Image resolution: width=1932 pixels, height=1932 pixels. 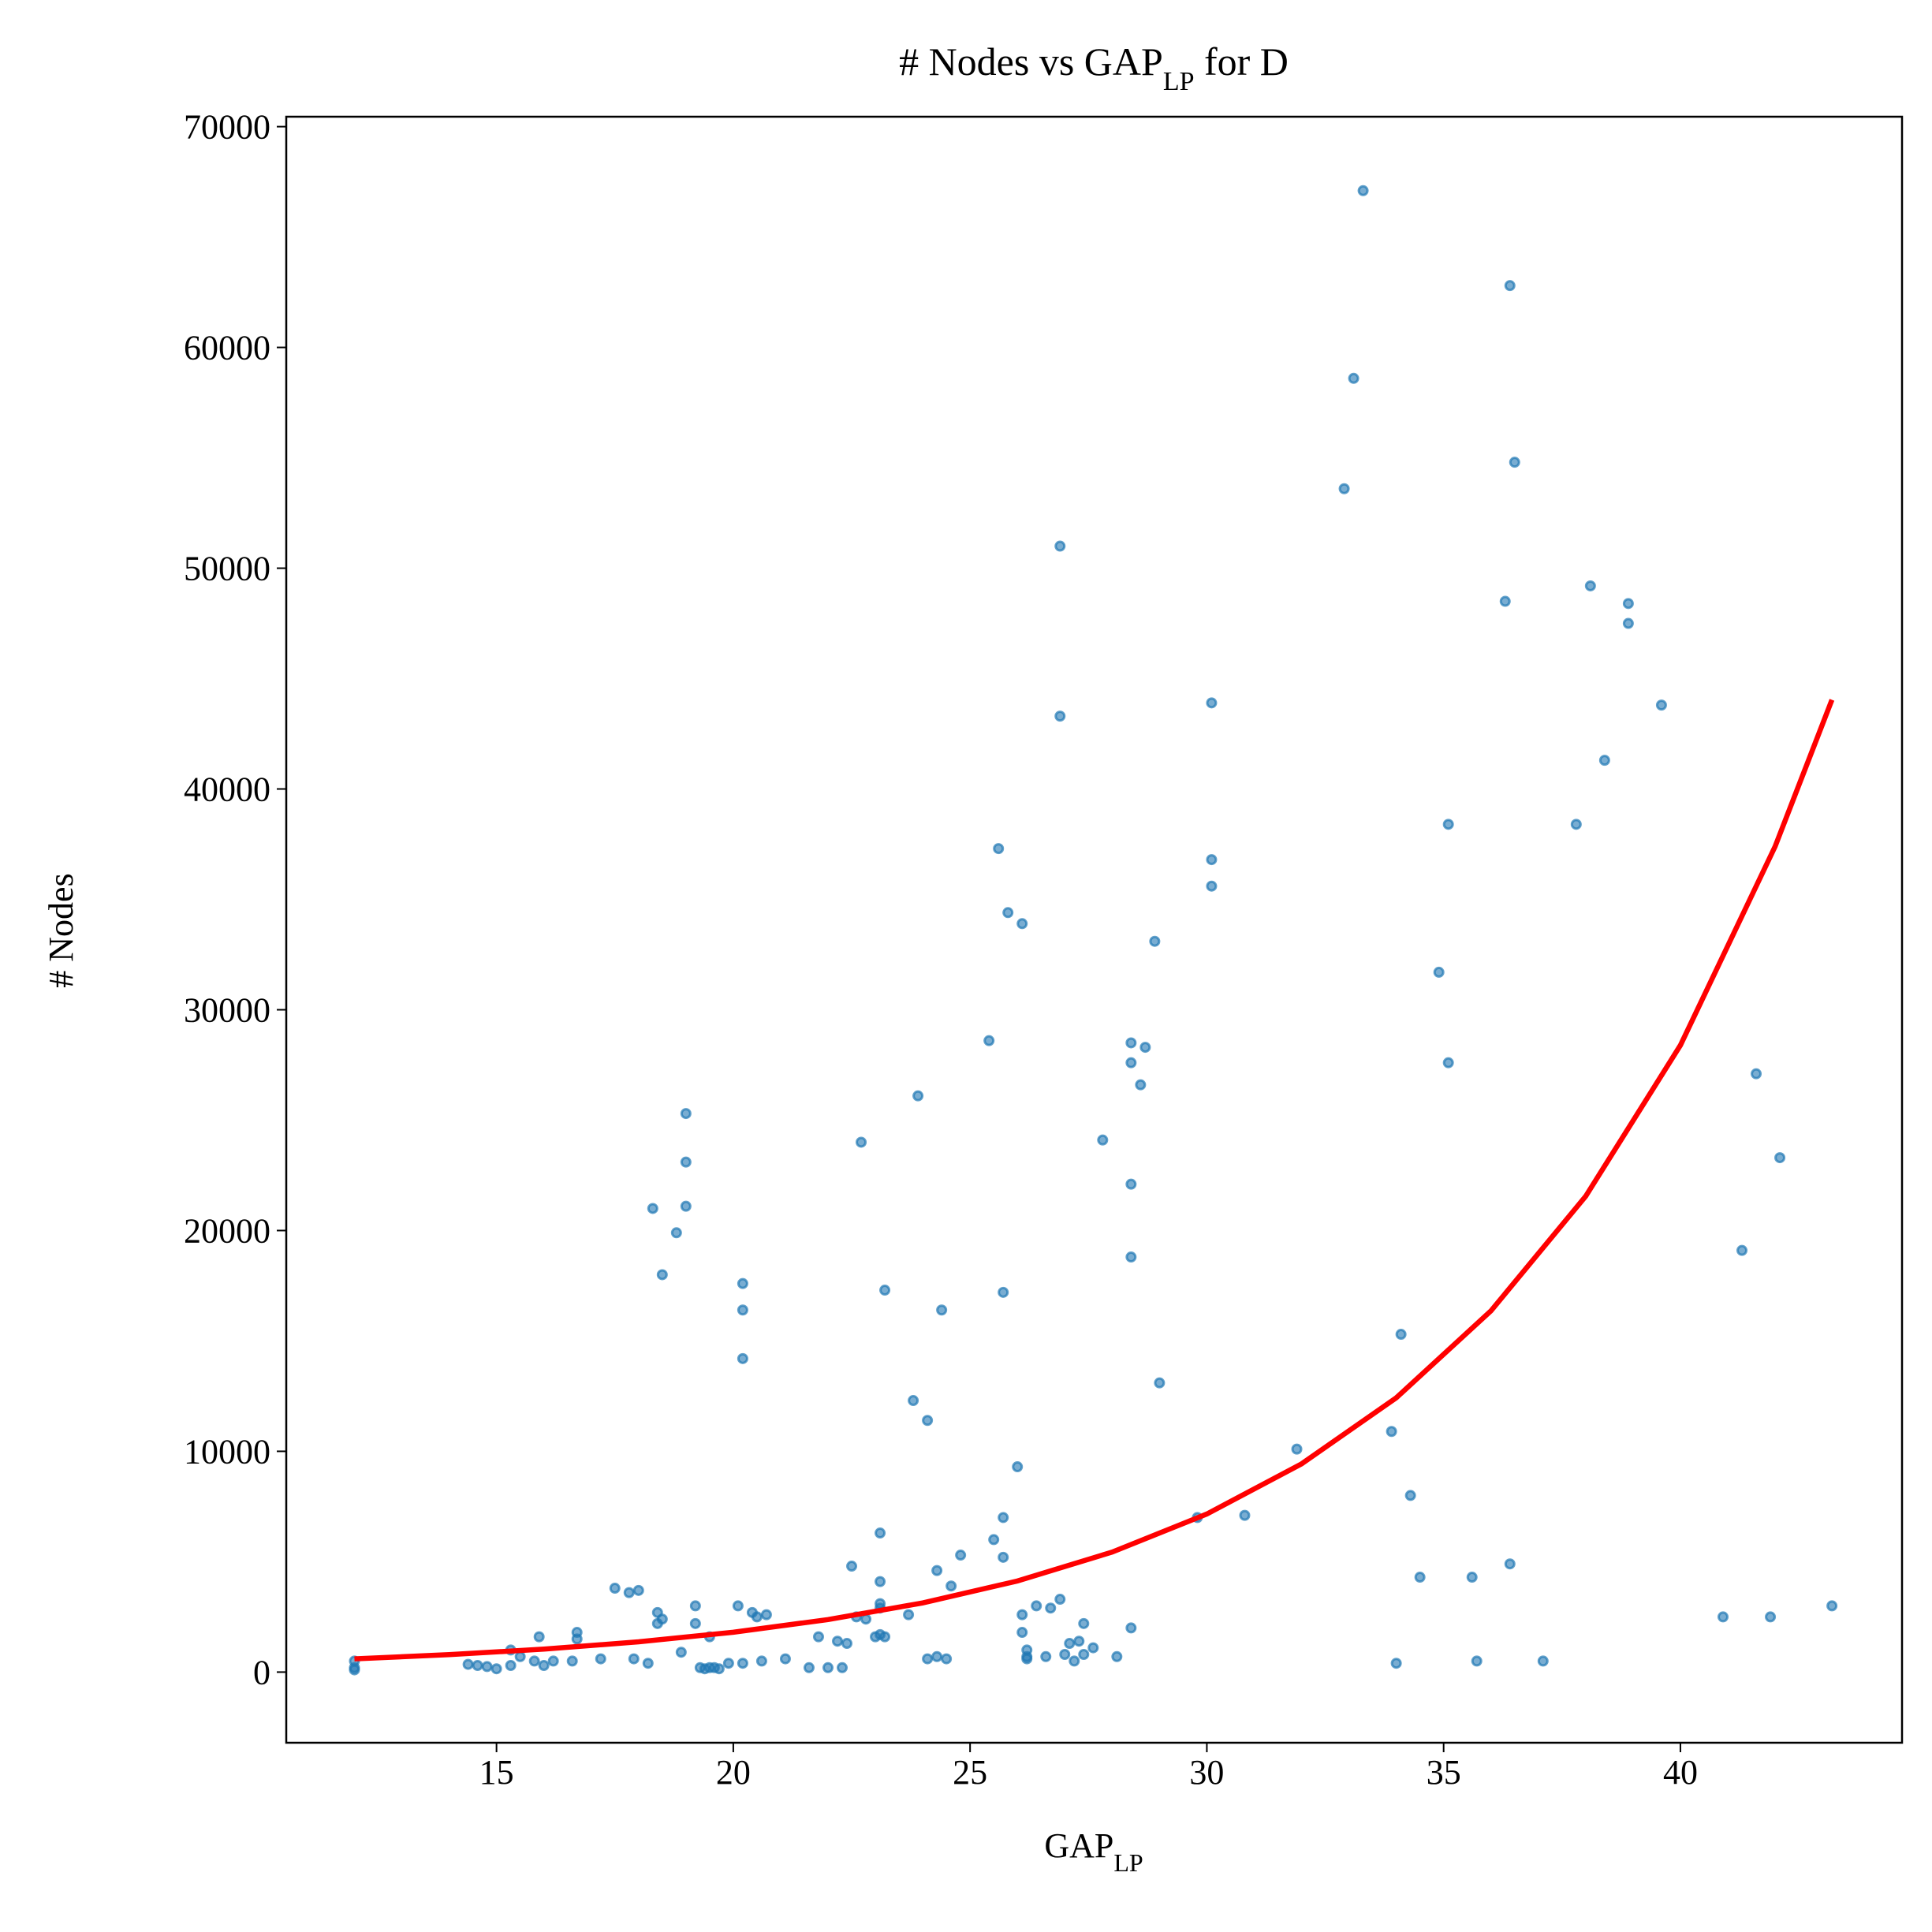 What do you see at coordinates (1179, 82) in the screenshot?
I see `title-subscript: LP` at bounding box center [1179, 82].